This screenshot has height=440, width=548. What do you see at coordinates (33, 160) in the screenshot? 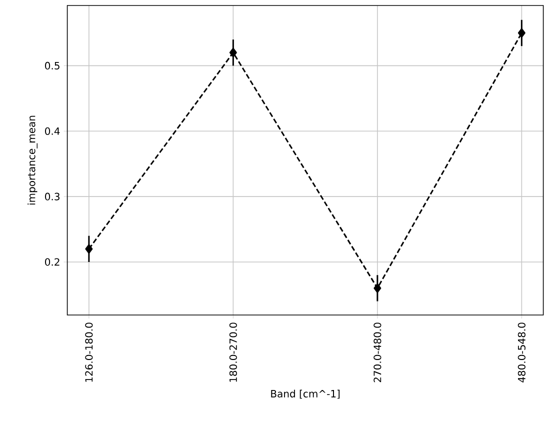
I see `y-axis-title: importance_mean` at bounding box center [33, 160].